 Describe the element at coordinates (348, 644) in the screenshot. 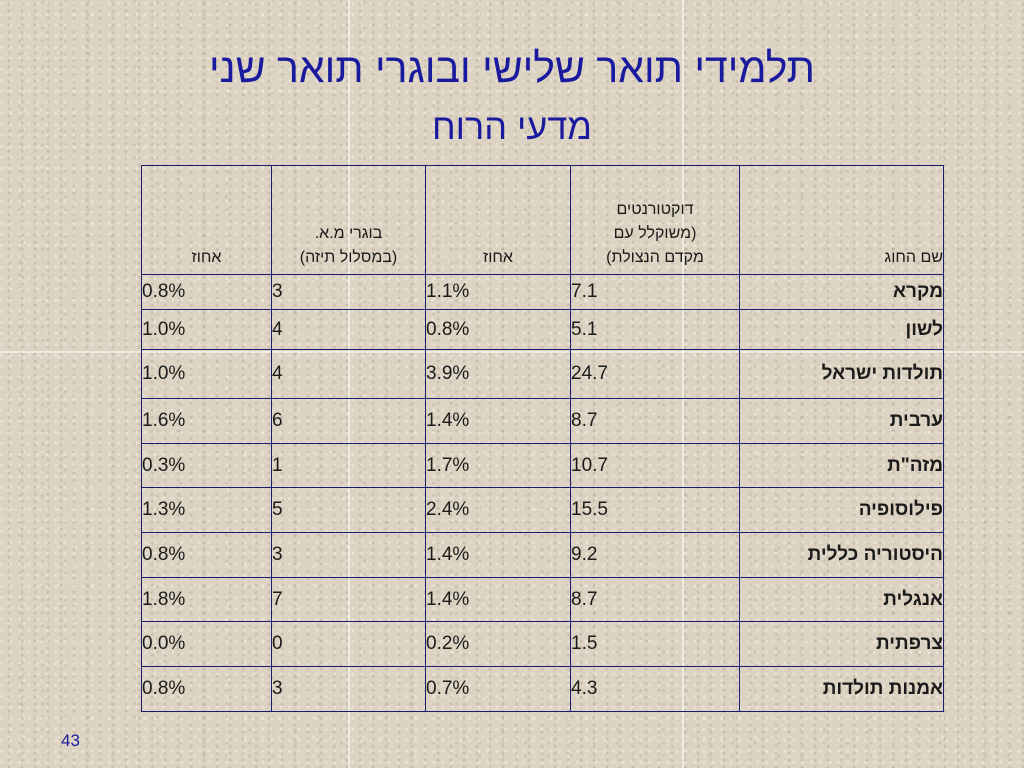

I see `cell-ma-grads: 0` at that location.